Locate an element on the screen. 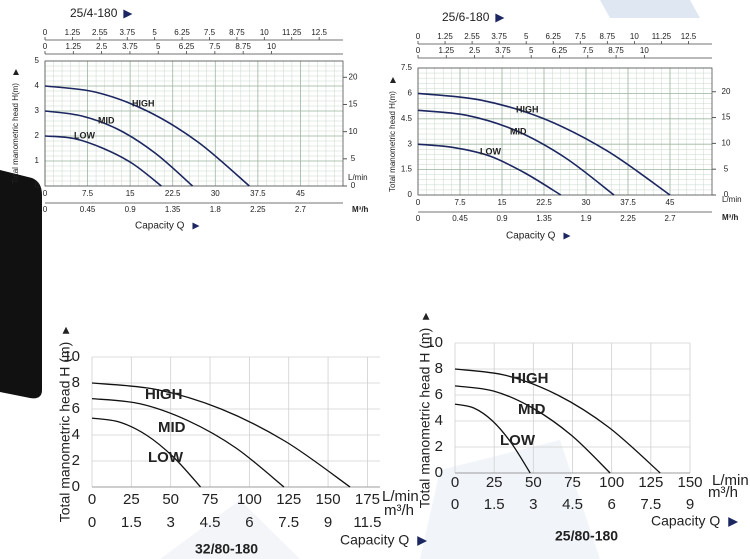  y-tick-label: 7.5 is located at coordinates (407, 67).